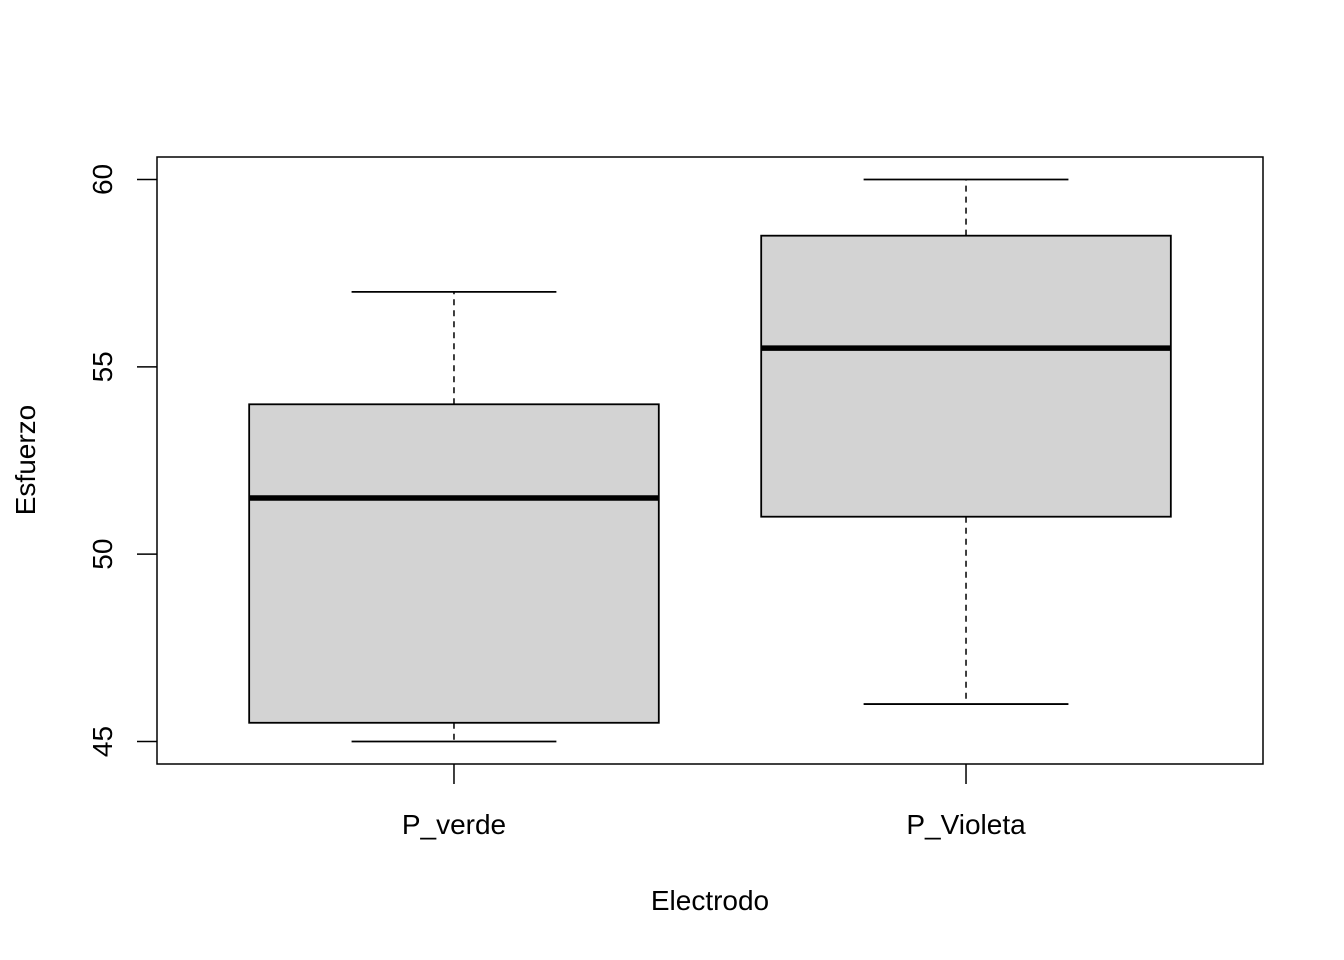 This screenshot has width=1344, height=960. What do you see at coordinates (102, 554) in the screenshot?
I see `y-tick-label-50: 50` at bounding box center [102, 554].